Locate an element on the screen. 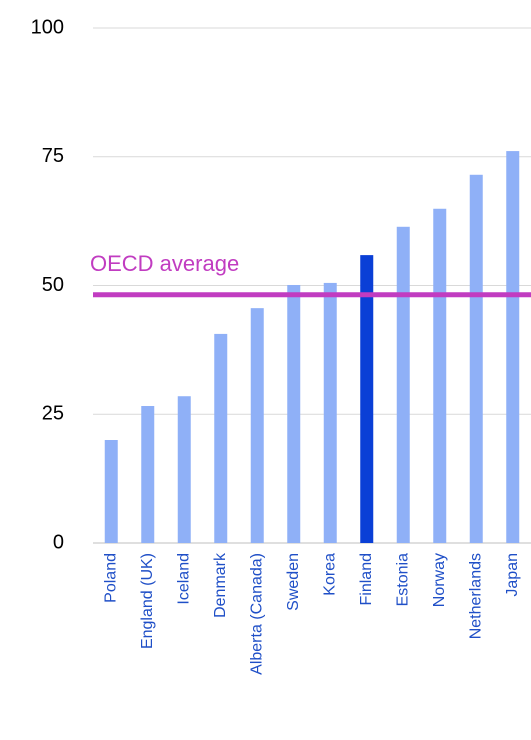  reference-label: OECD average is located at coordinates (164, 263).